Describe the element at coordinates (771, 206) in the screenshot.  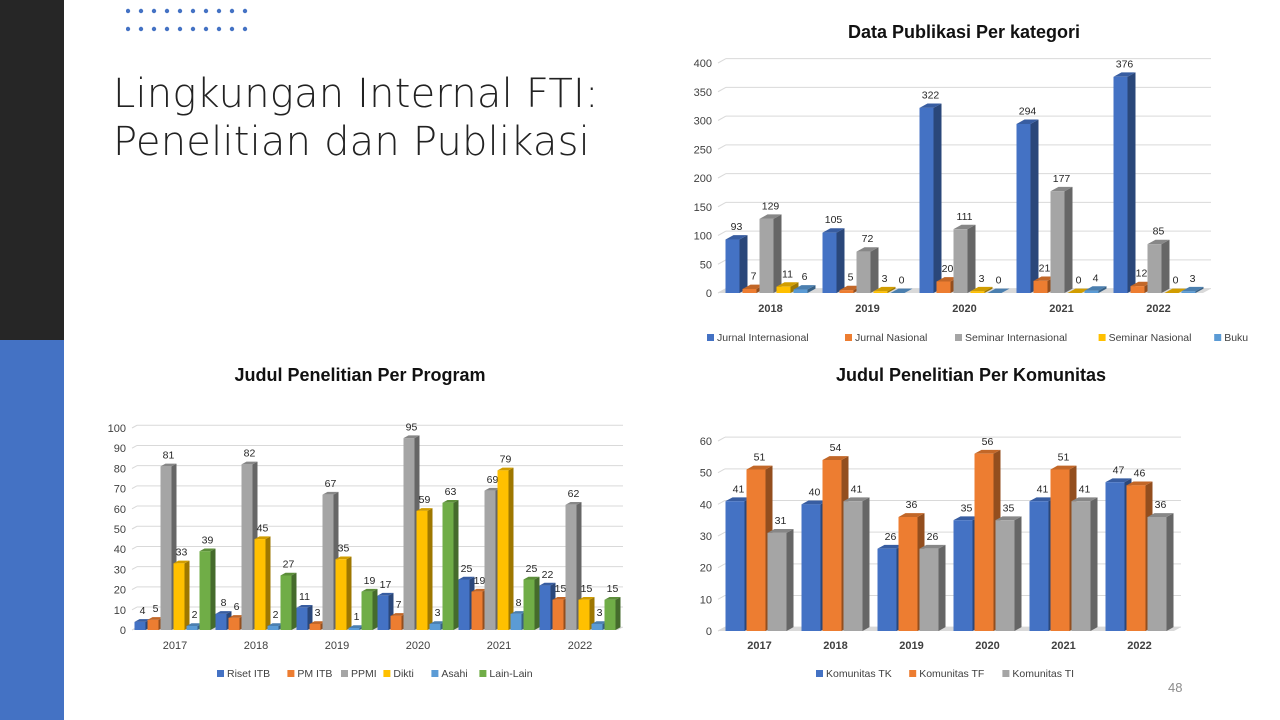
I see `data-label: 129` at that location.